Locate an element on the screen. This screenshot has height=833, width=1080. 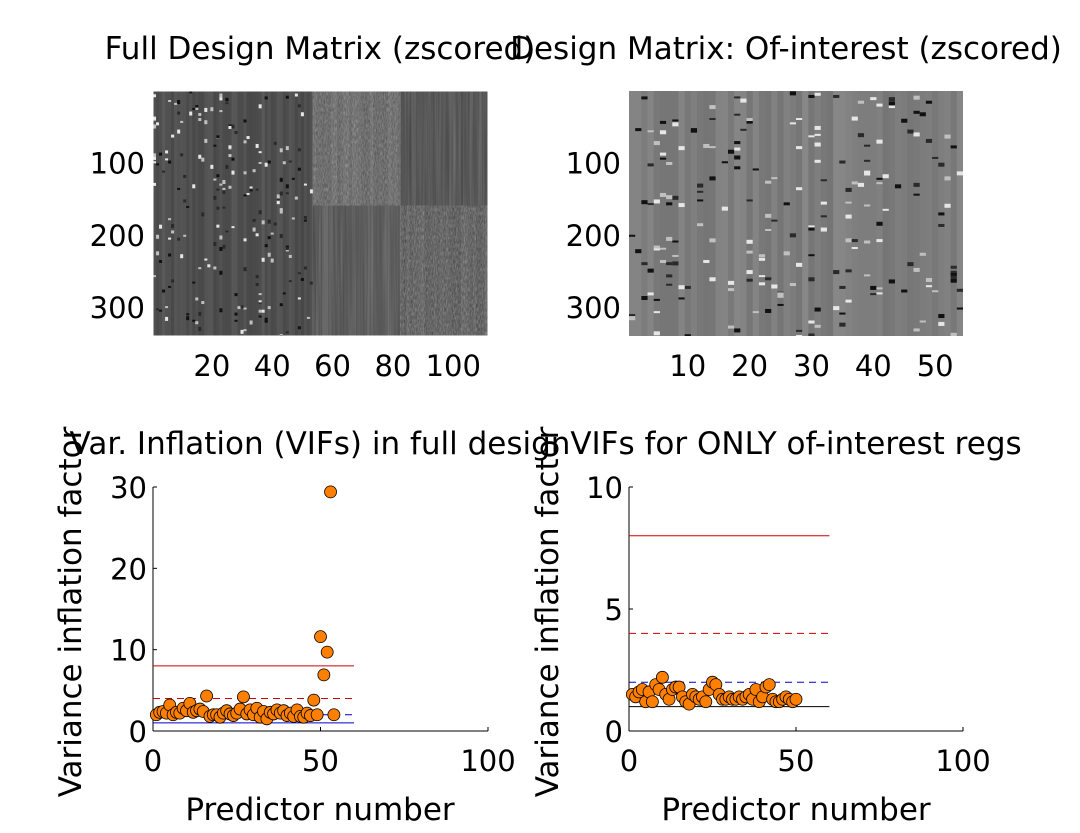
y-tick-label: 30 is located at coordinates (128, 488).